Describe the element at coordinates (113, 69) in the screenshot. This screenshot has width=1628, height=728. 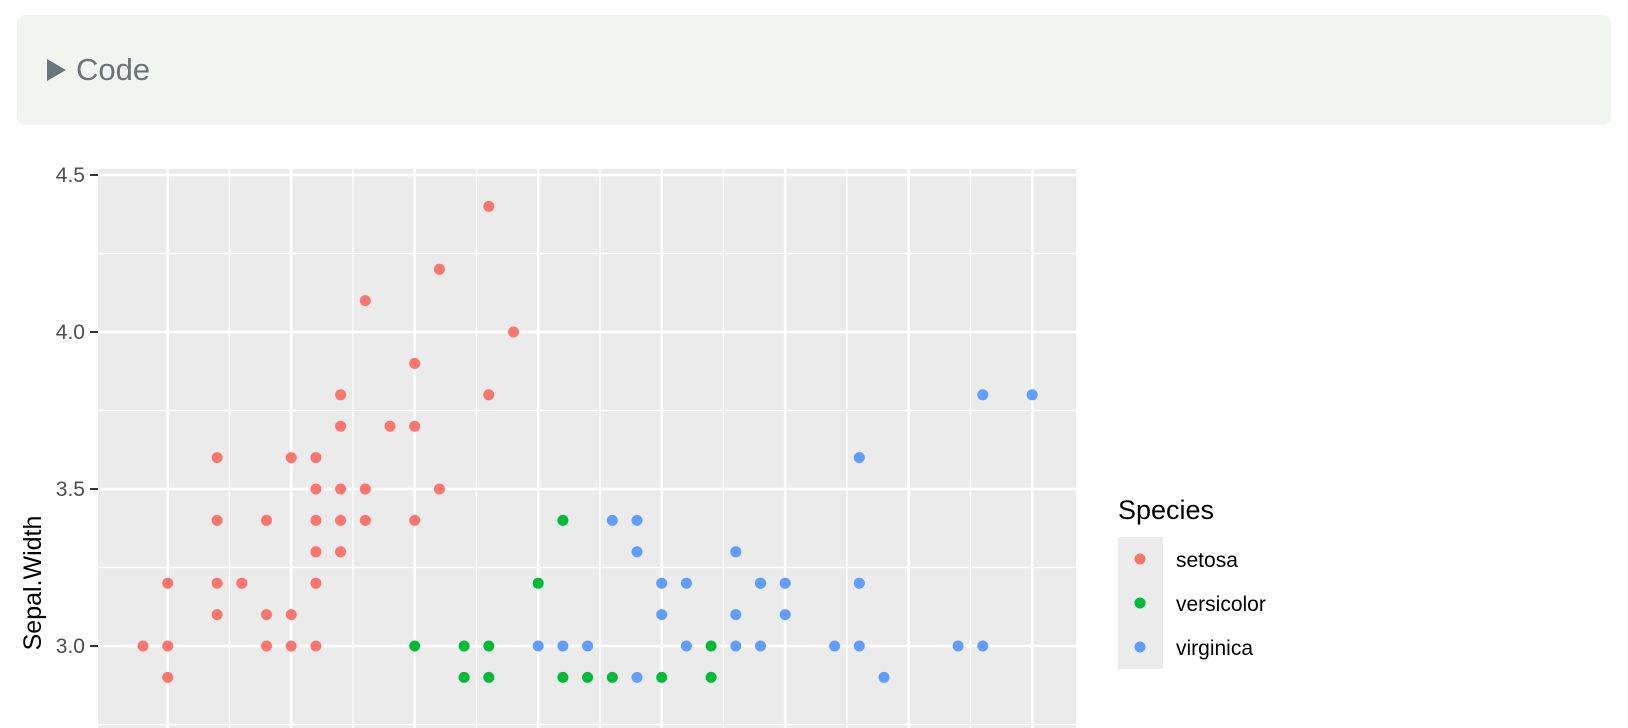
I see `code-toggle-label: Code` at that location.